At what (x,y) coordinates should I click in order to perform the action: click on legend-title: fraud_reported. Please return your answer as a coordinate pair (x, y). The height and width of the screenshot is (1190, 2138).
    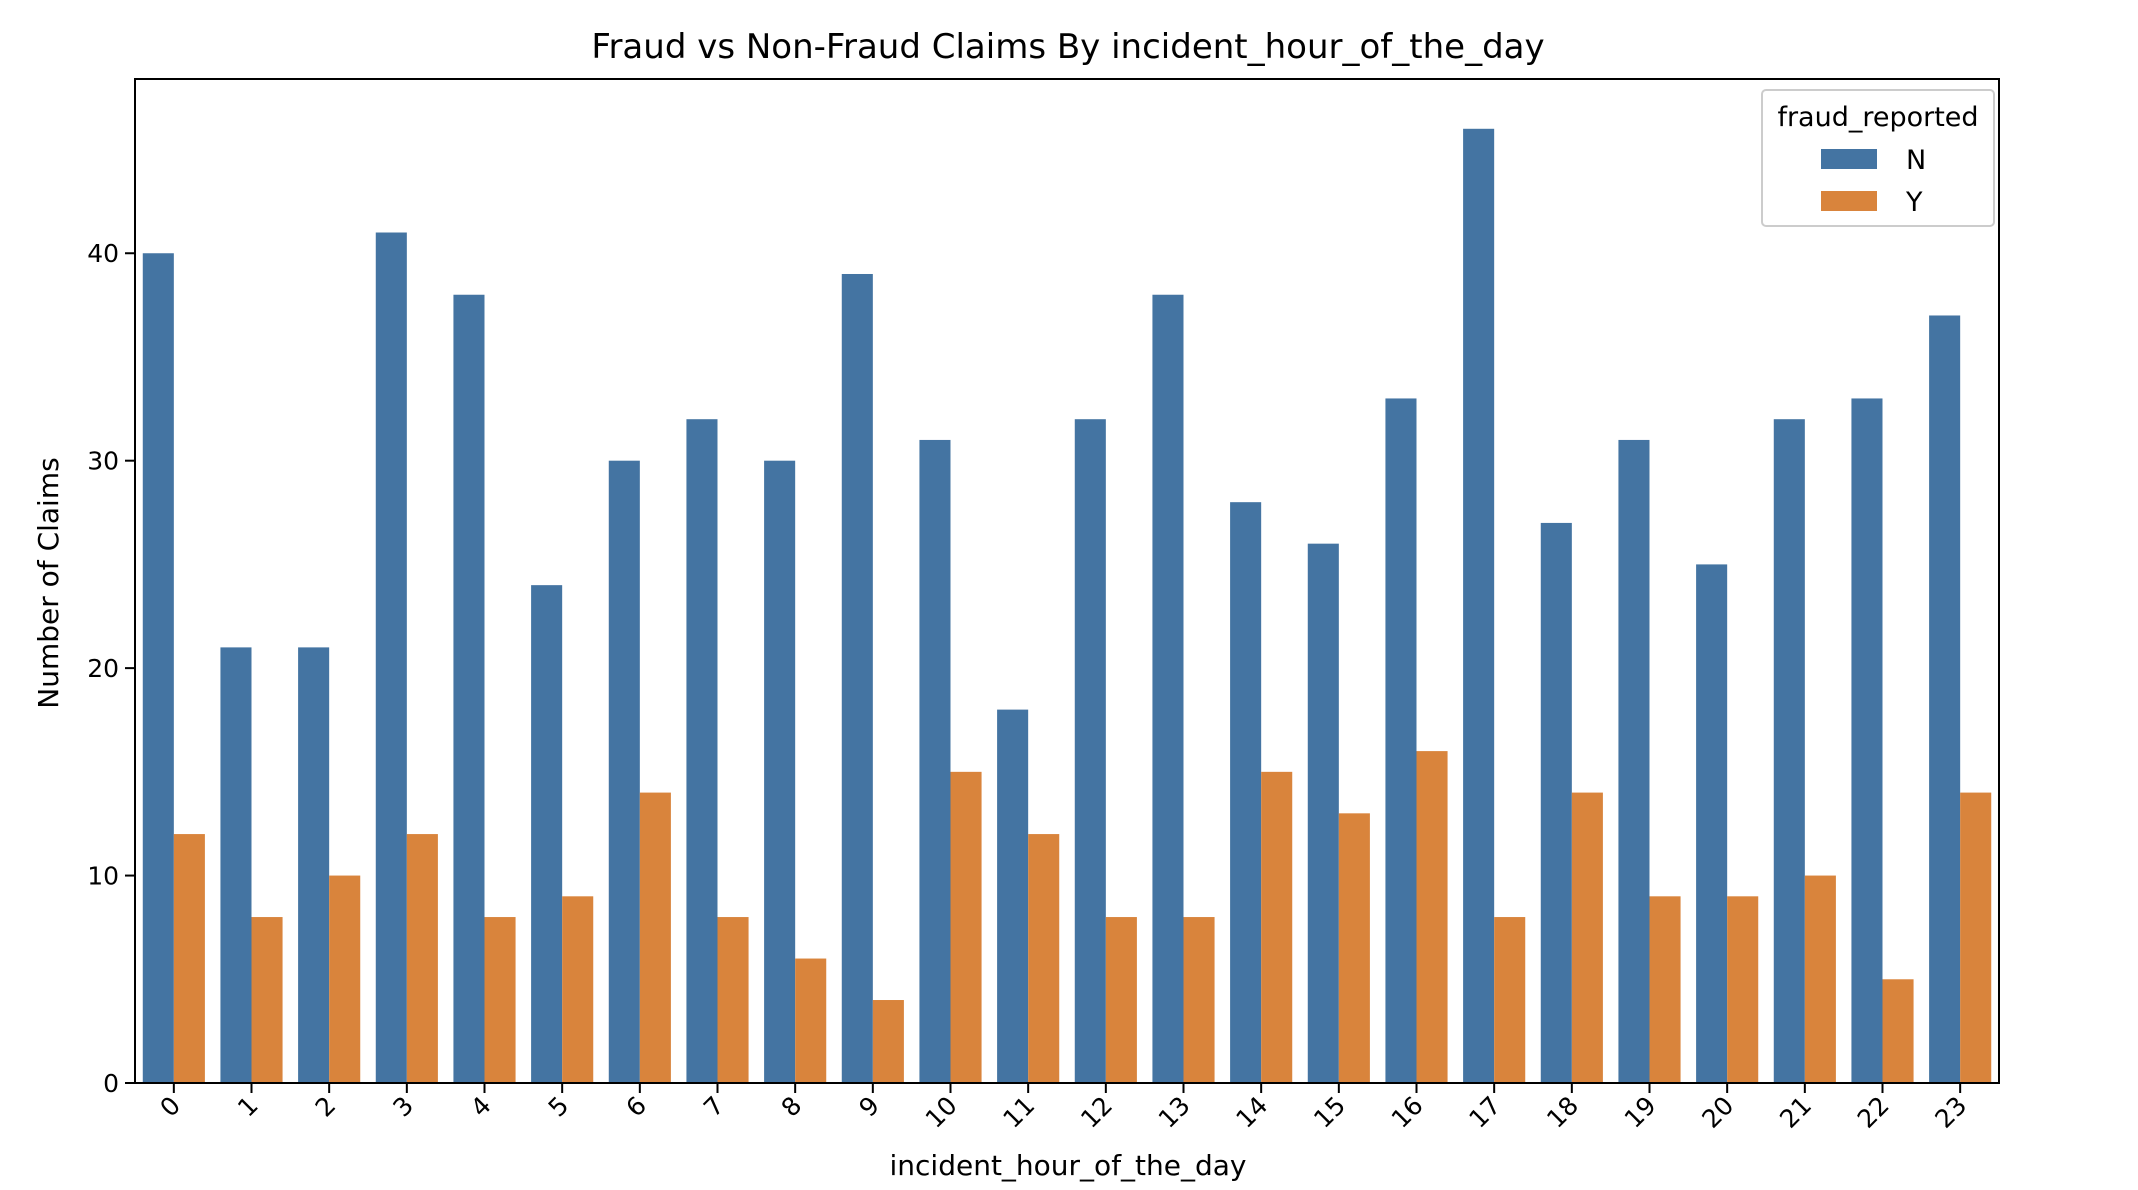
    Looking at the image, I should click on (1877, 117).